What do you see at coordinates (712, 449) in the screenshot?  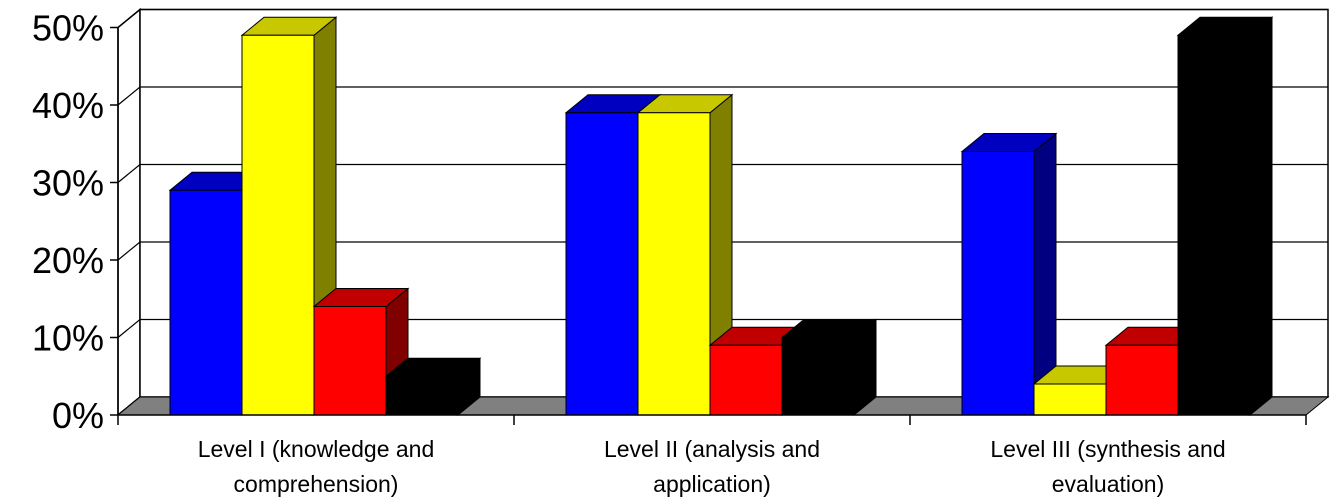 I see `x-tick-label: Level II (analysis and` at bounding box center [712, 449].